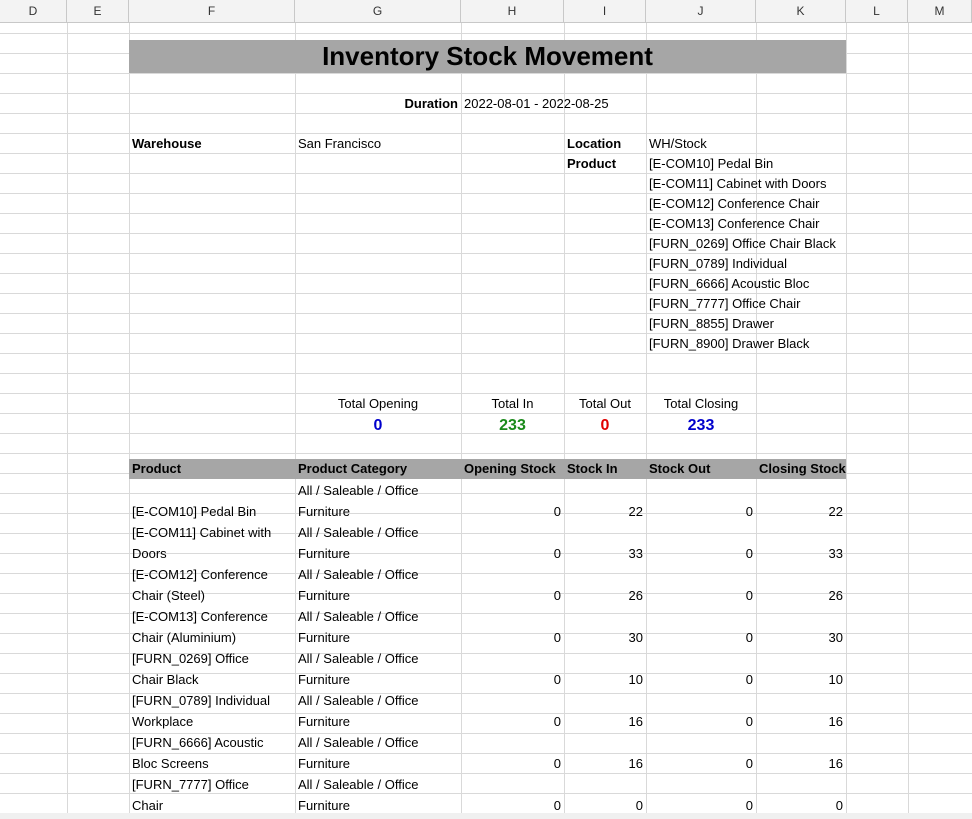  I want to click on header-product: Product, so click(157, 468).